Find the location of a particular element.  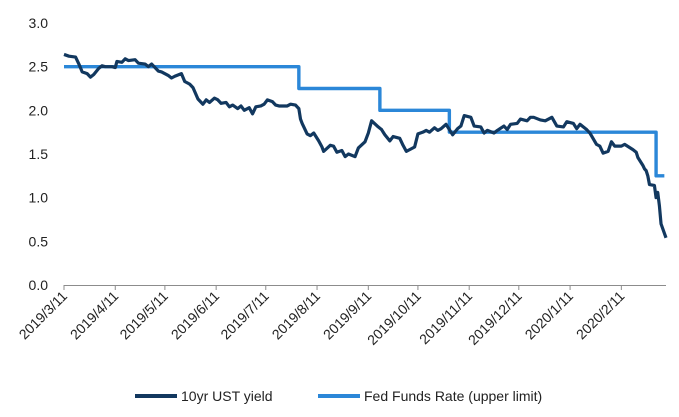

x-tick-label: 2019/3/11 is located at coordinates (42, 315).